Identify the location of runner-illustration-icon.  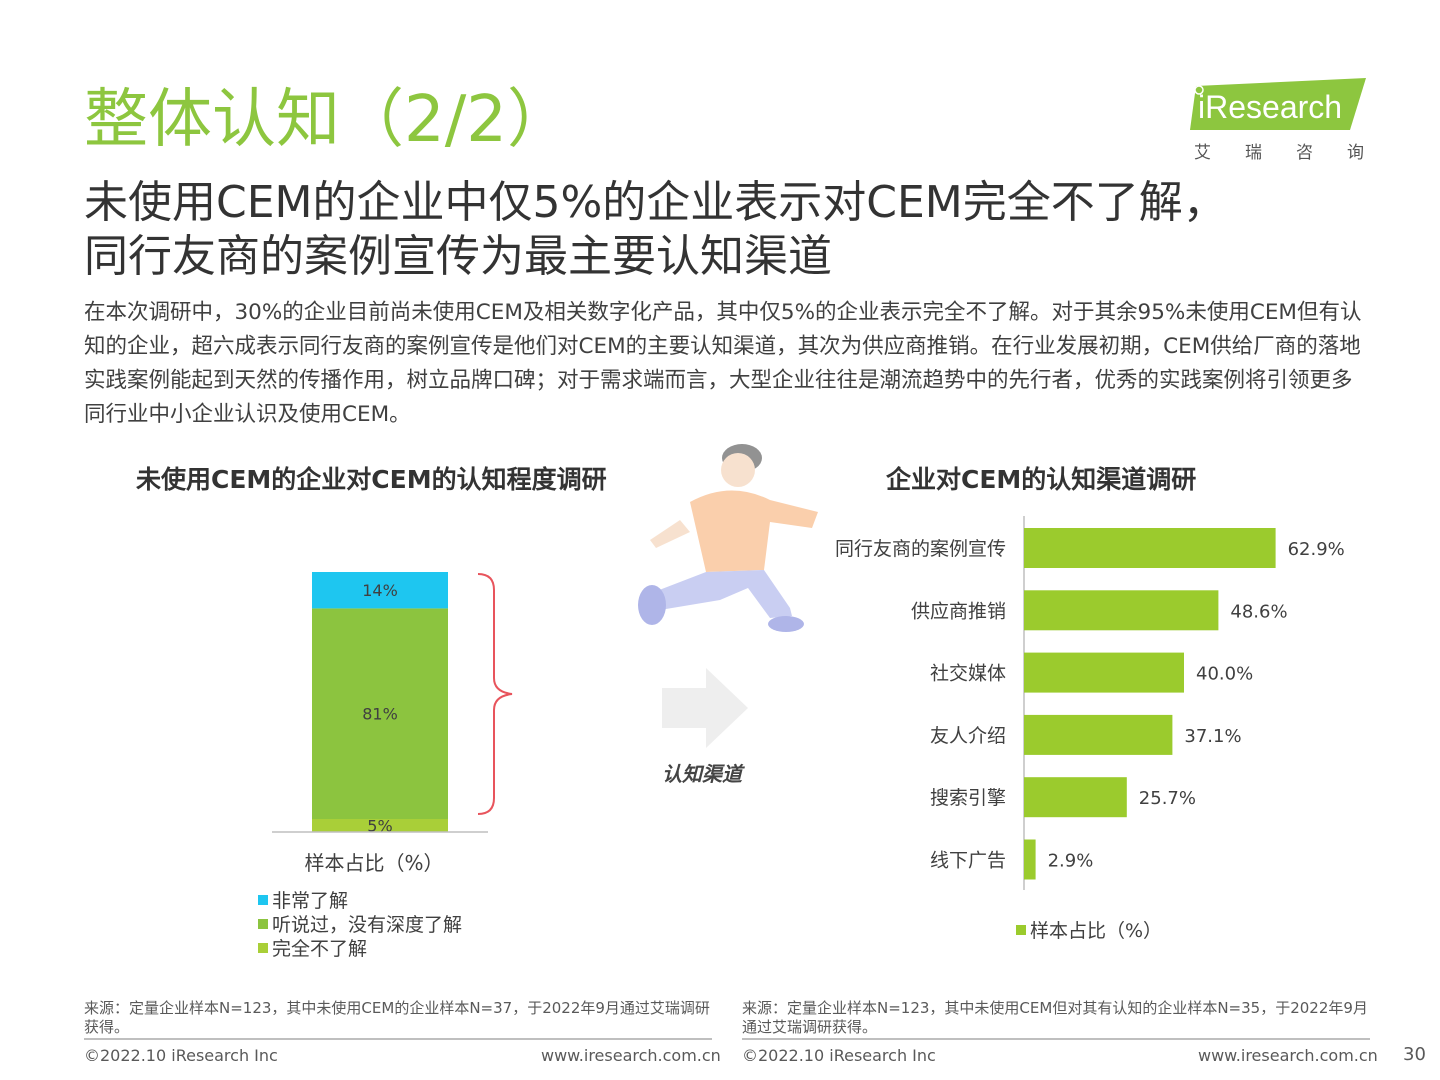
(728, 538).